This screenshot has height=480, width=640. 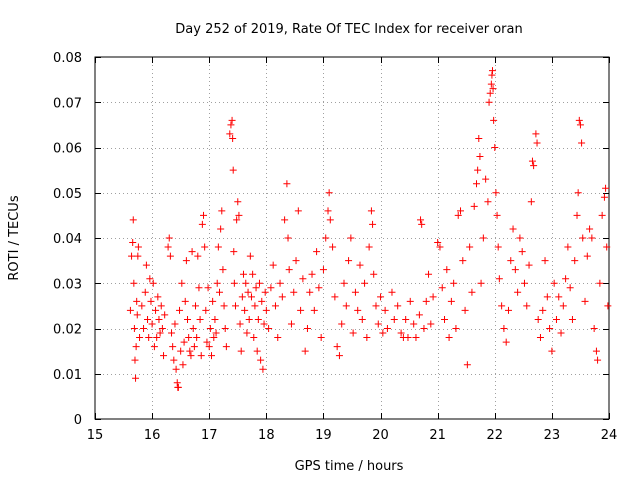 What do you see at coordinates (95, 435) in the screenshot?
I see `x-tick-label: 15` at bounding box center [95, 435].